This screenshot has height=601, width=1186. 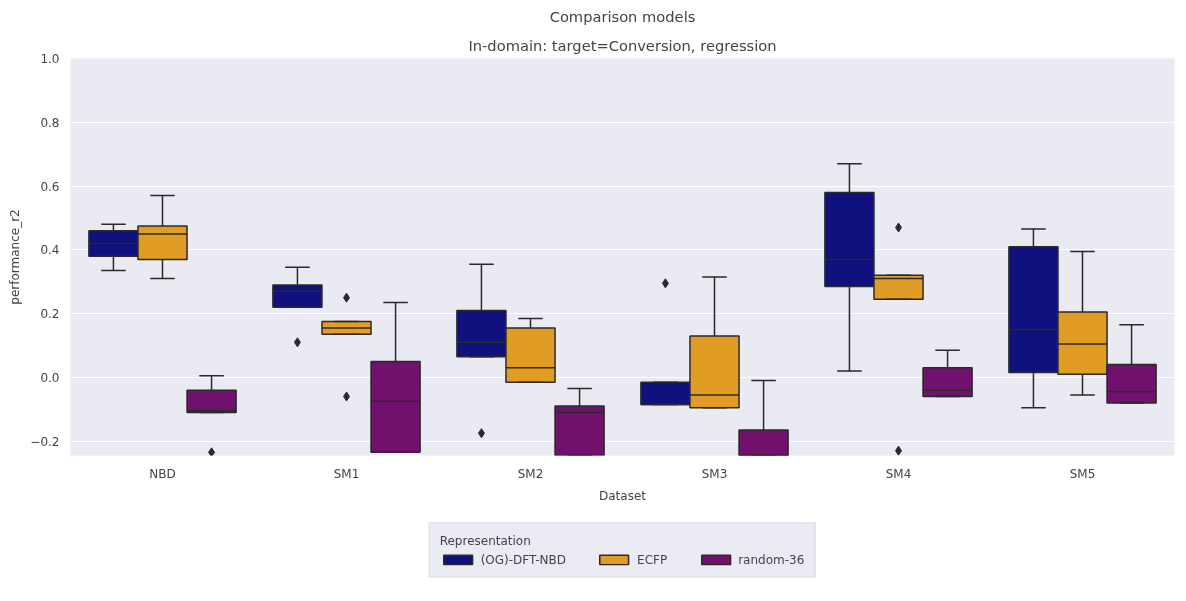 What do you see at coordinates (714, 473) in the screenshot?
I see `x-tick-label: SM3` at bounding box center [714, 473].